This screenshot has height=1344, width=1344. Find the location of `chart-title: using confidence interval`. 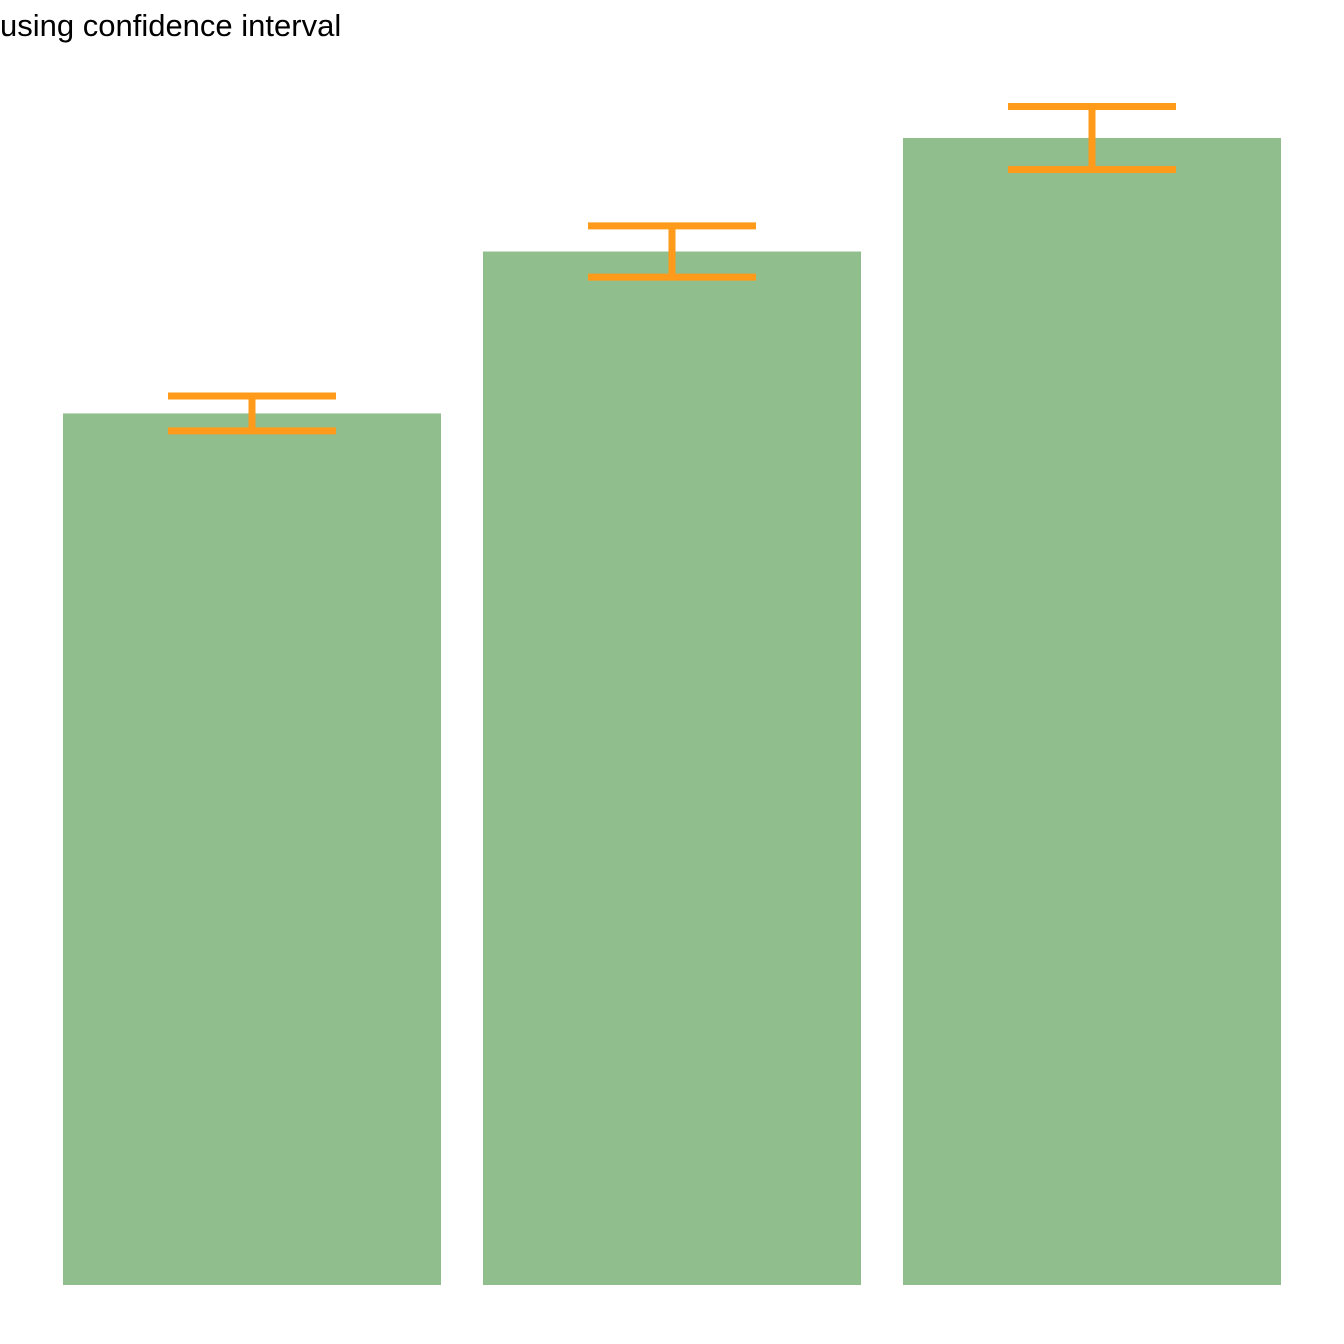

chart-title: using confidence interval is located at coordinates (171, 25).